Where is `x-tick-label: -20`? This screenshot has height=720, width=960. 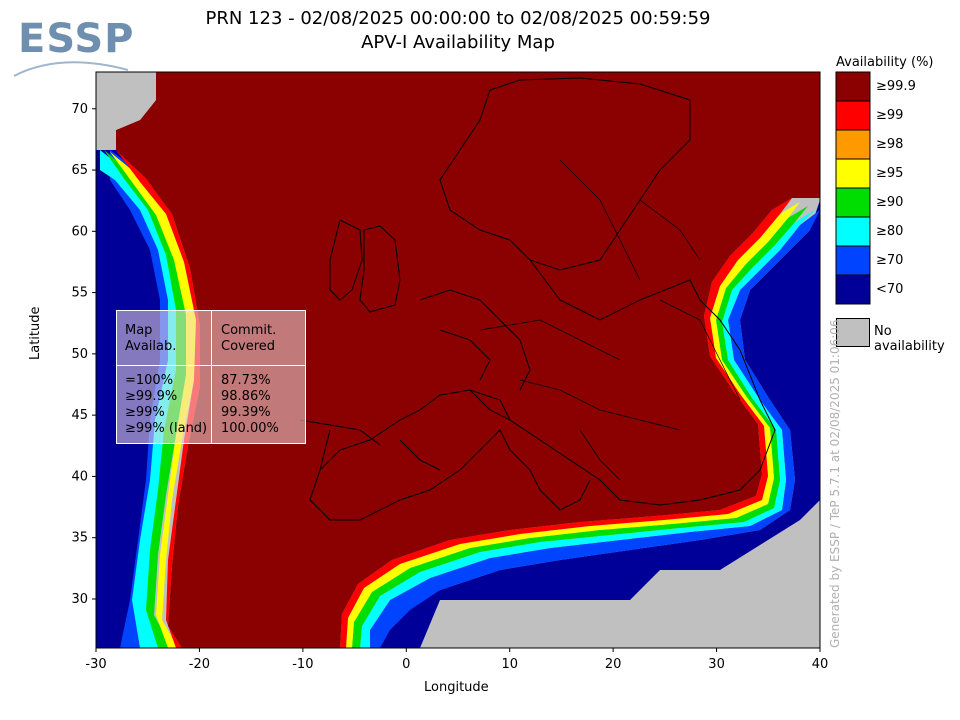
x-tick-label: -20 is located at coordinates (199, 664).